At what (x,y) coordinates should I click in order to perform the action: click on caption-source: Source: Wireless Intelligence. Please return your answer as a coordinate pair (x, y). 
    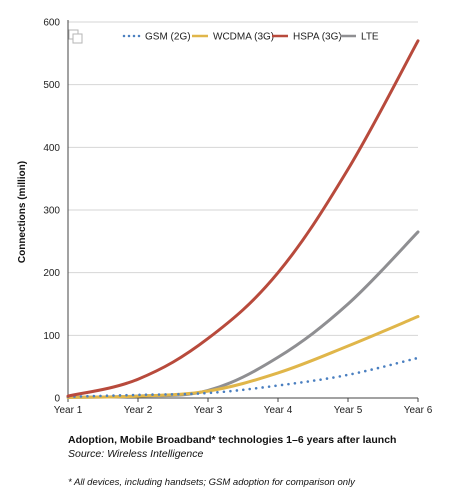
    Looking at the image, I should click on (136, 454).